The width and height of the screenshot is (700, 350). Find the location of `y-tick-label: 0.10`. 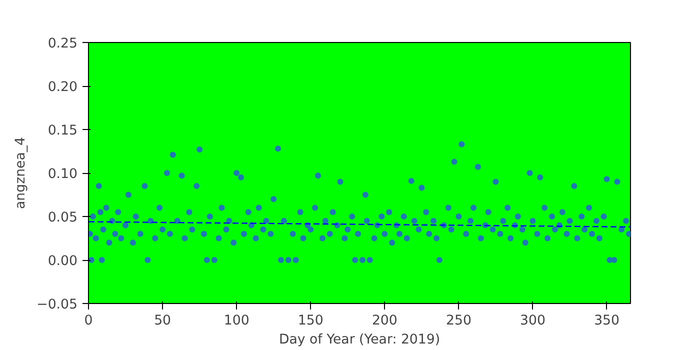

y-tick-label: 0.10 is located at coordinates (63, 174).